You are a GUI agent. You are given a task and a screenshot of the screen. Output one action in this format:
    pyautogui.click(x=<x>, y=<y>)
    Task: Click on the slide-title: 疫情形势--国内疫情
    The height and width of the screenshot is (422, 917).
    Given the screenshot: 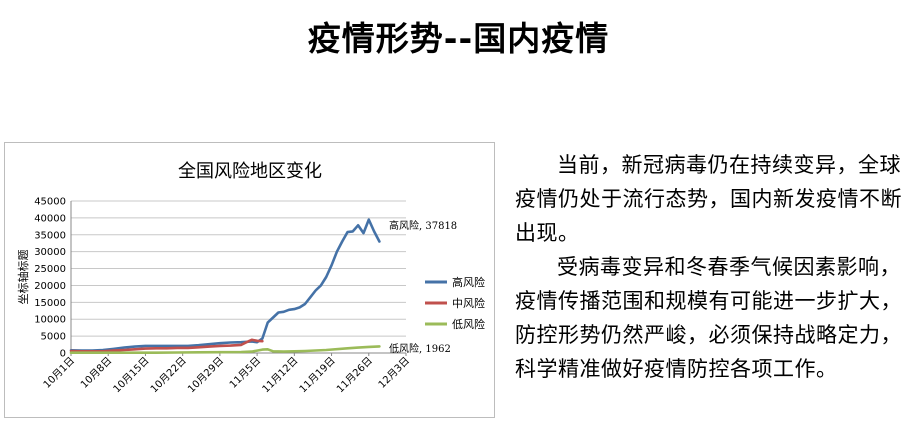 What is the action you would take?
    pyautogui.click(x=458, y=38)
    